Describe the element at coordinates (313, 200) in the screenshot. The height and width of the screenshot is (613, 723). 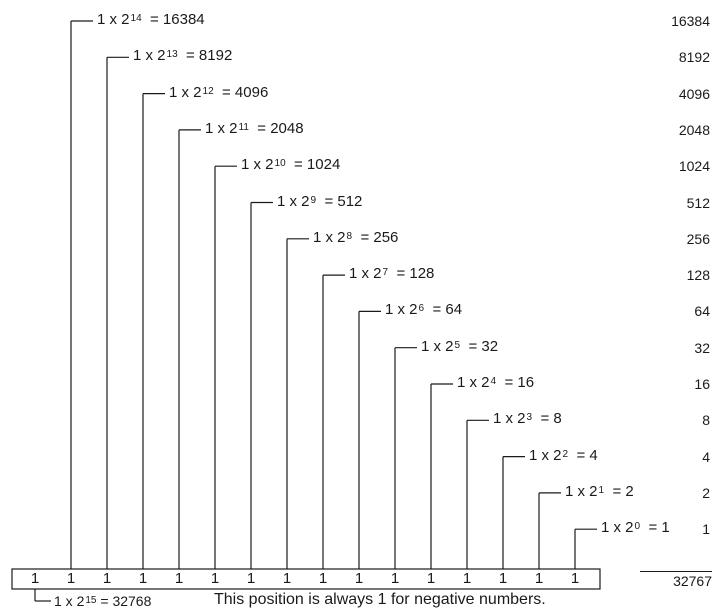
I see `term-exp: 9` at that location.